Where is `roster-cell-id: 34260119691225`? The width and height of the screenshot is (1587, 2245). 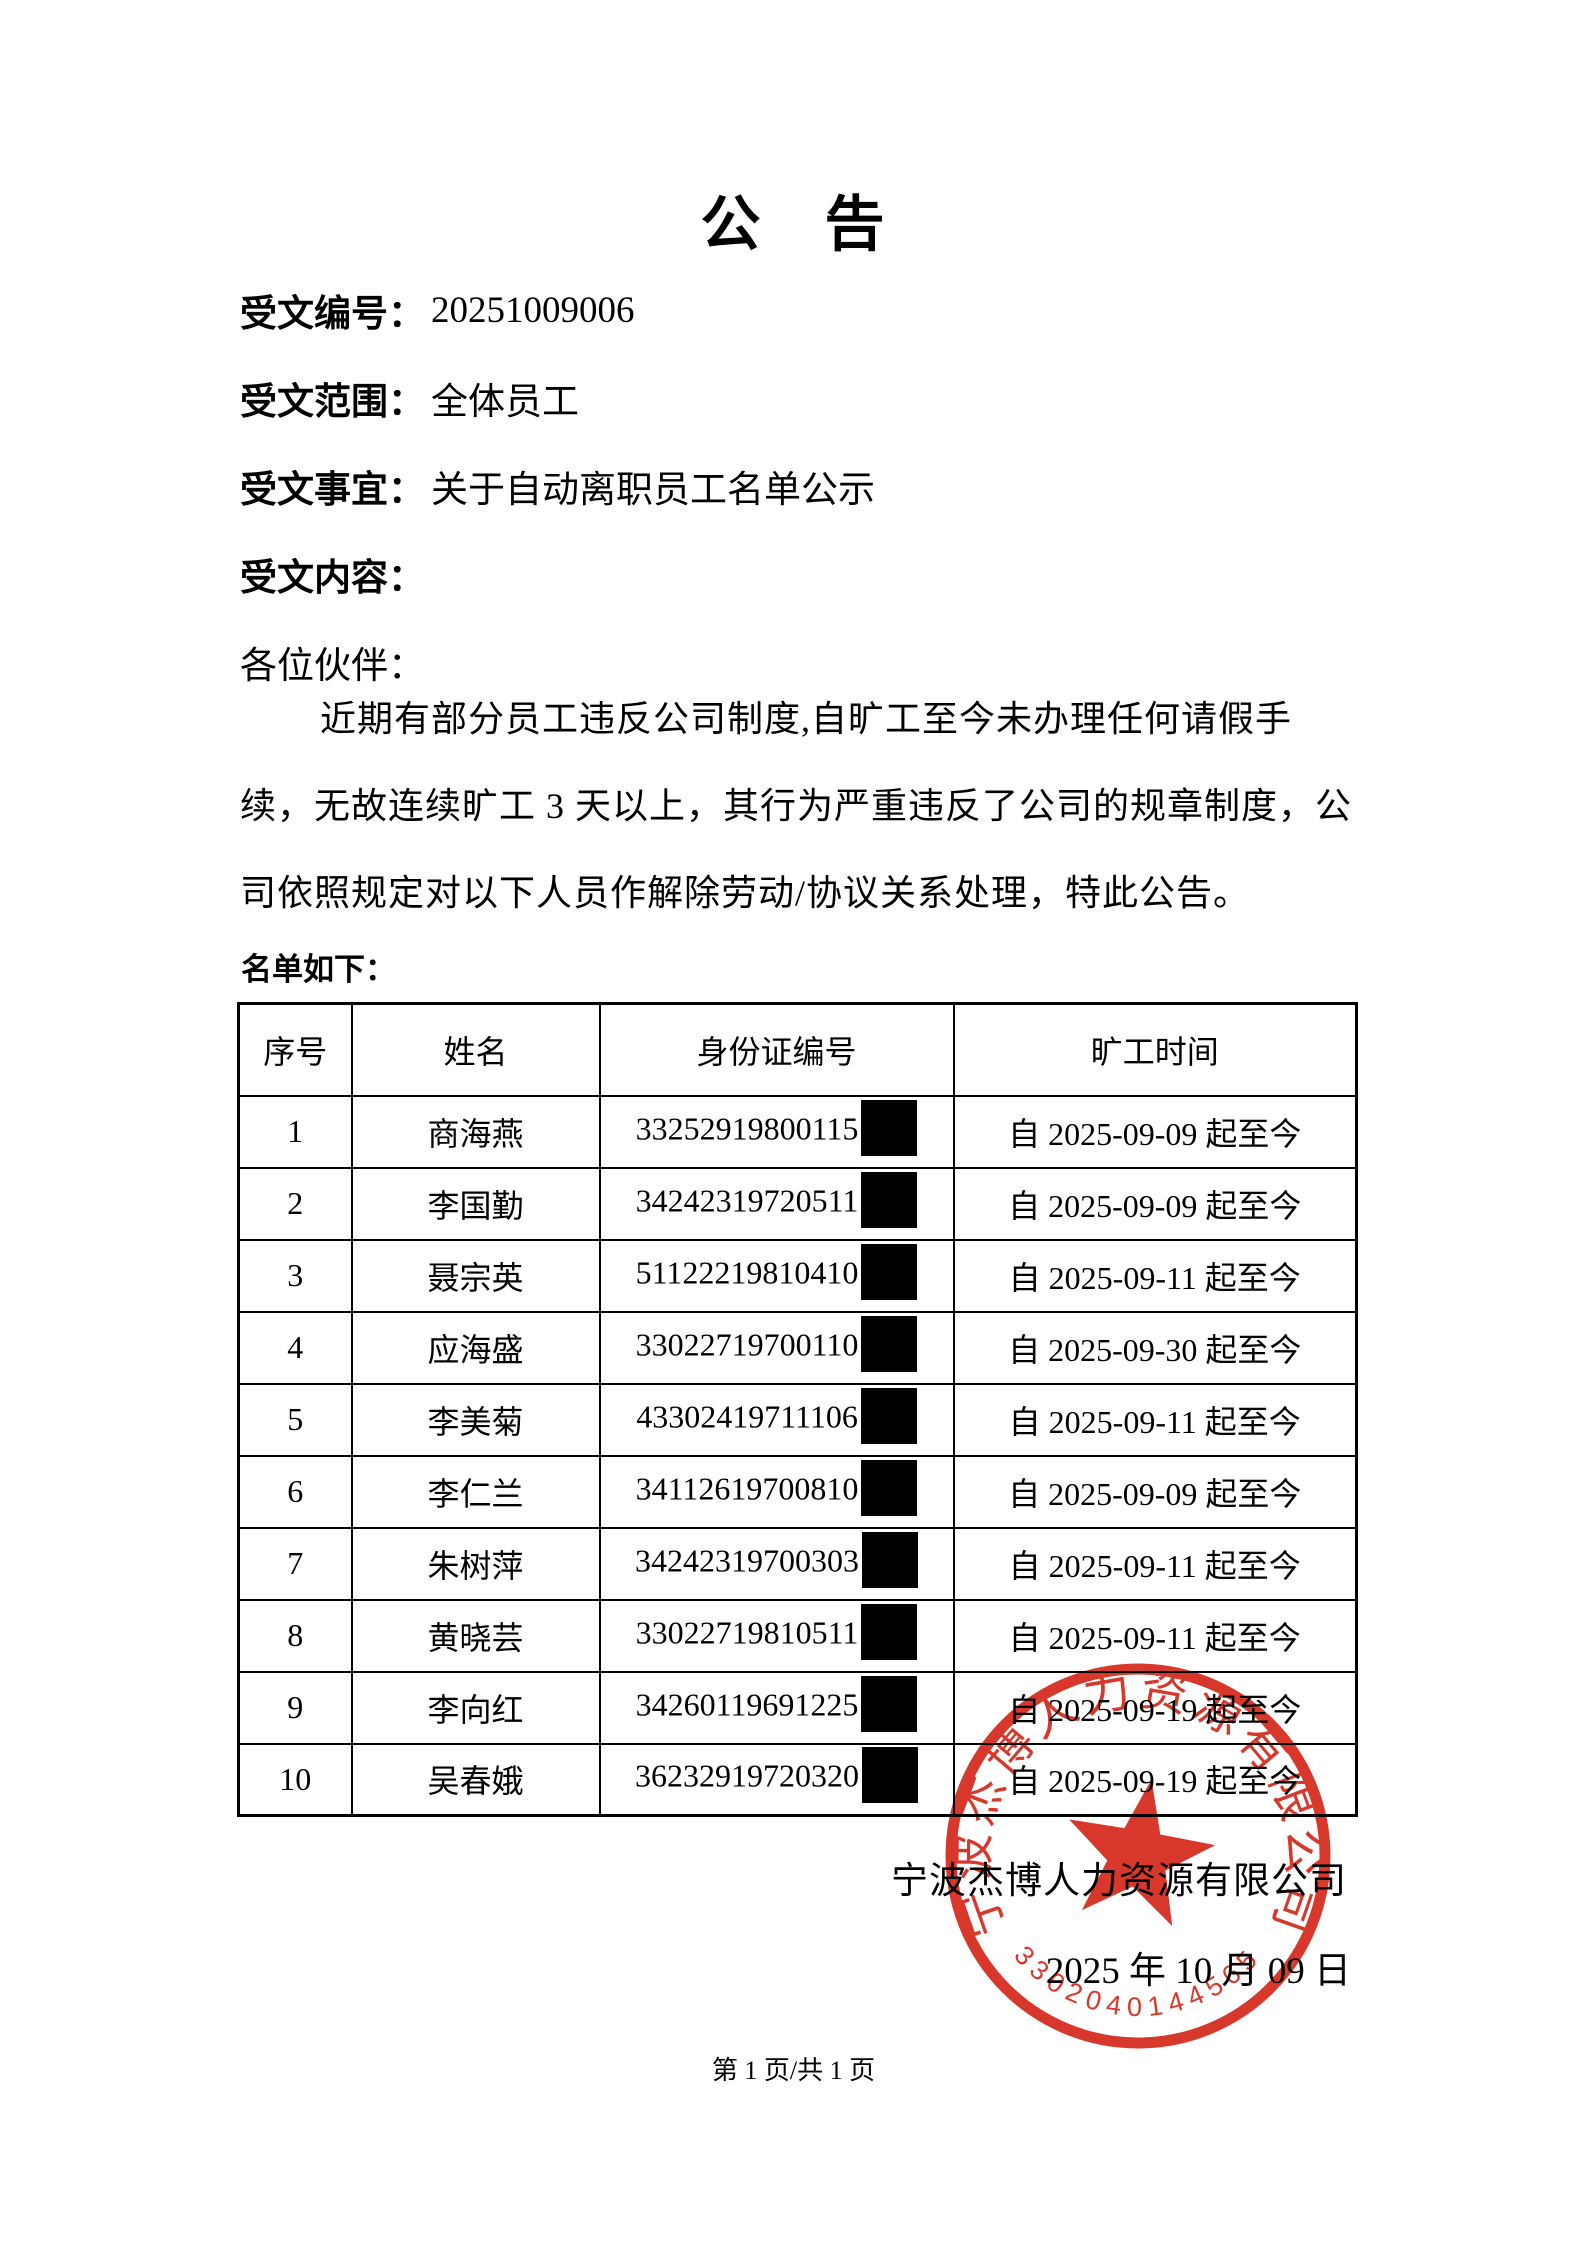 roster-cell-id: 34260119691225 is located at coordinates (776, 1707).